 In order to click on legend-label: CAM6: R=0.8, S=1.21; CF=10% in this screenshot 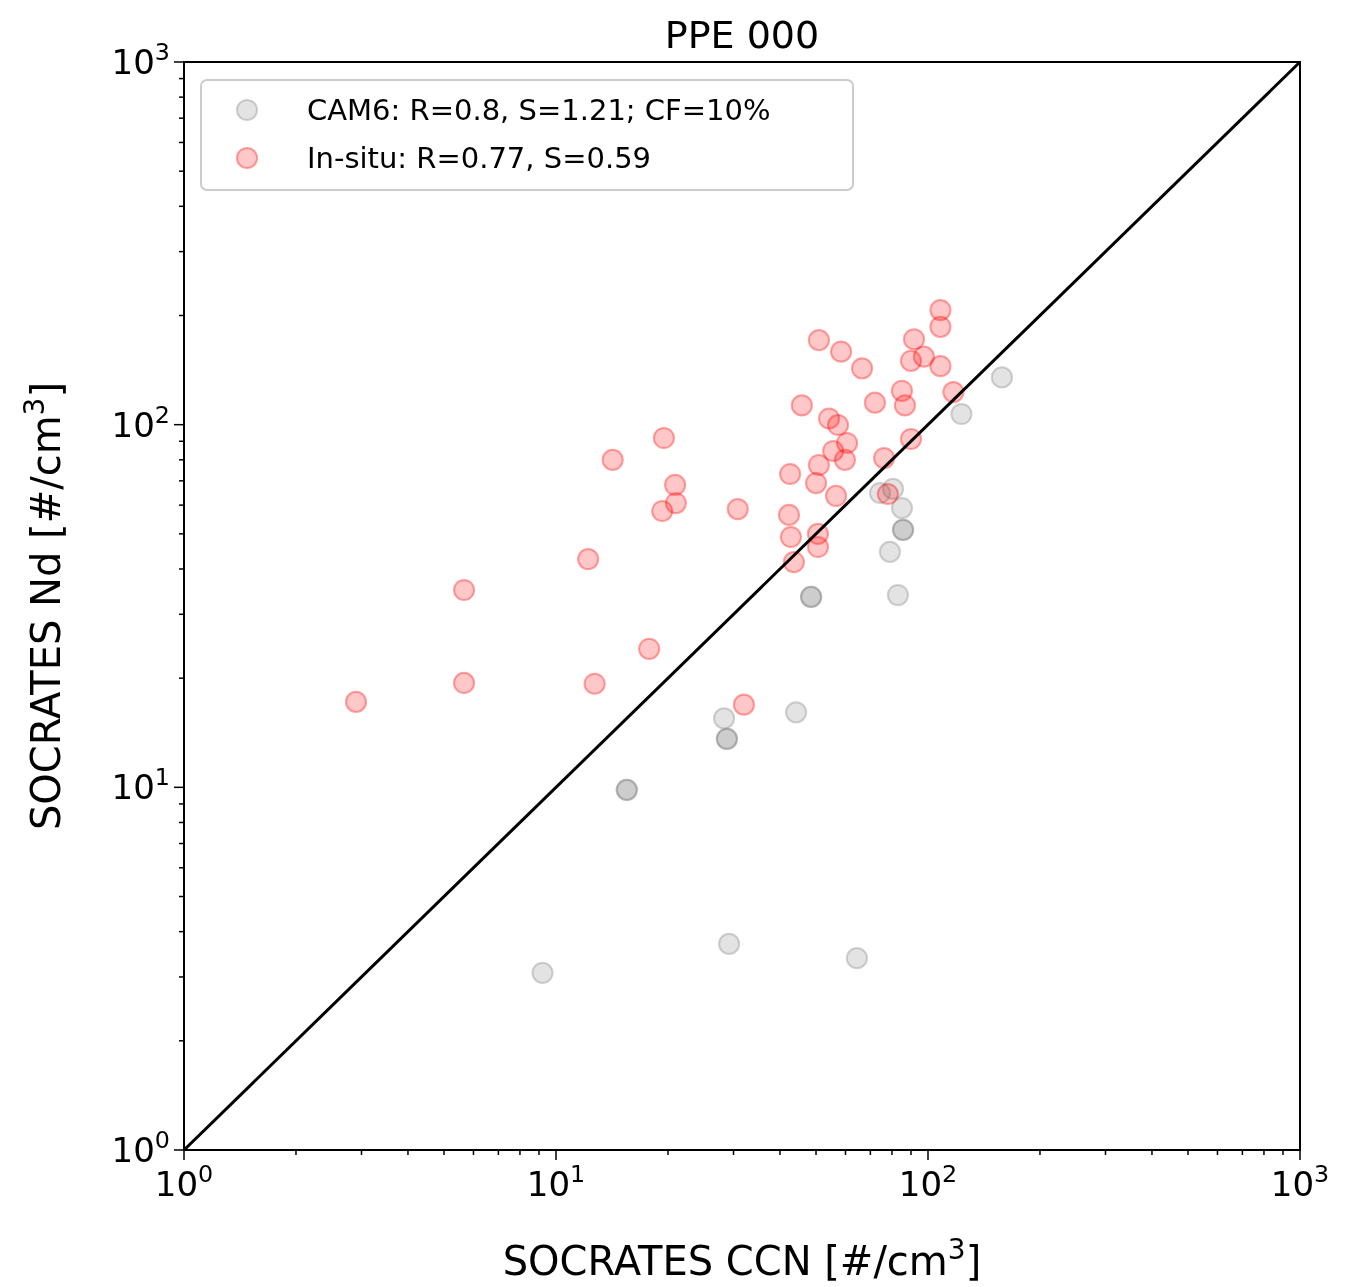, I will do `click(539, 110)`.